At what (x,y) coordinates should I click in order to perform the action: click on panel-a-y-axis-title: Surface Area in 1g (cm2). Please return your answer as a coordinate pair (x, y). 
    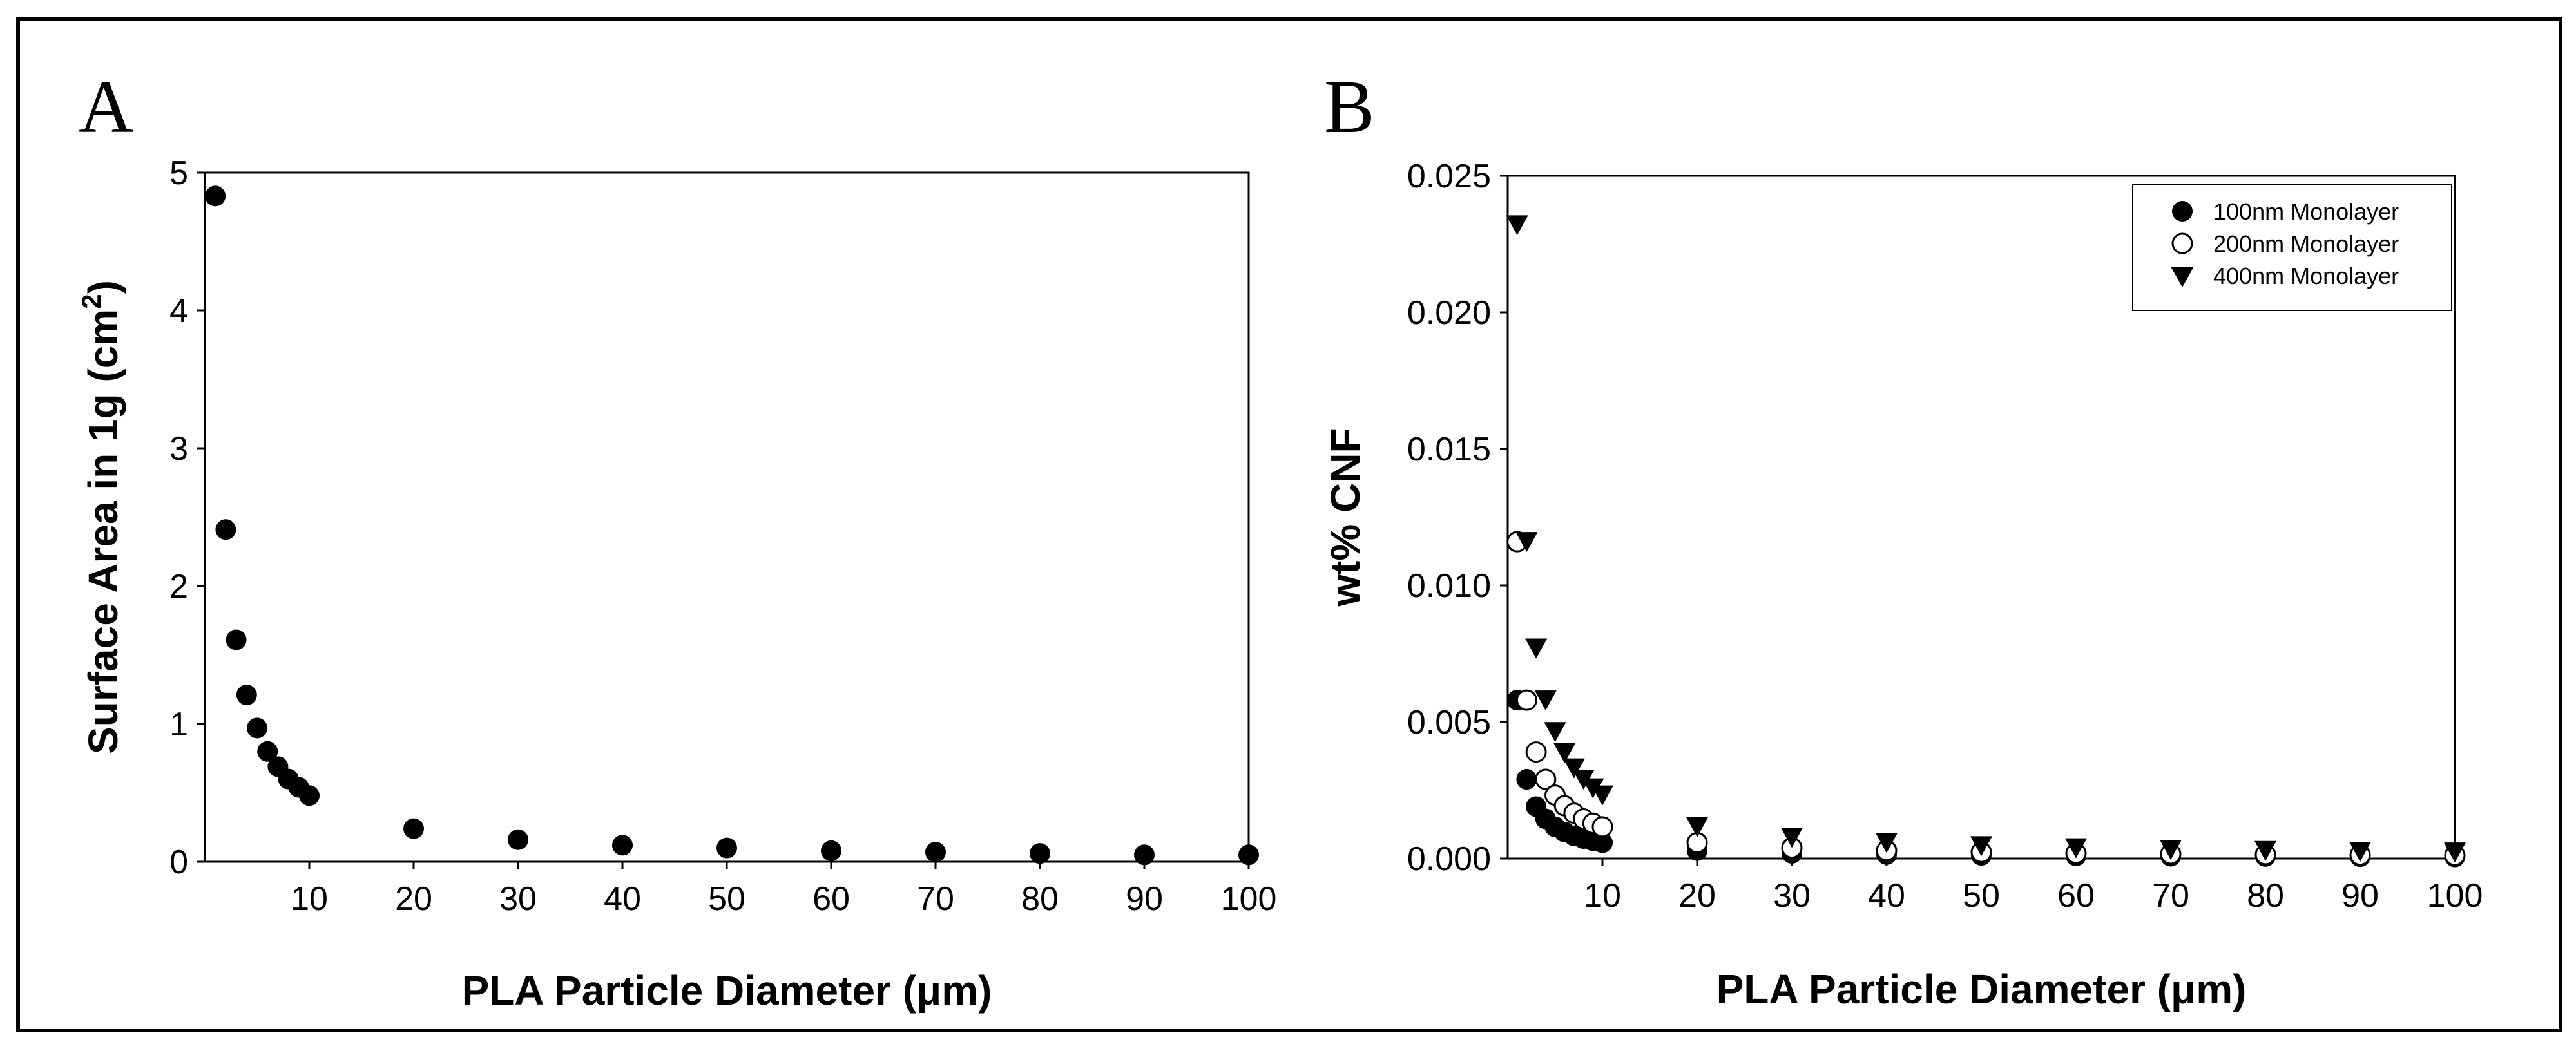
    Looking at the image, I should click on (101, 517).